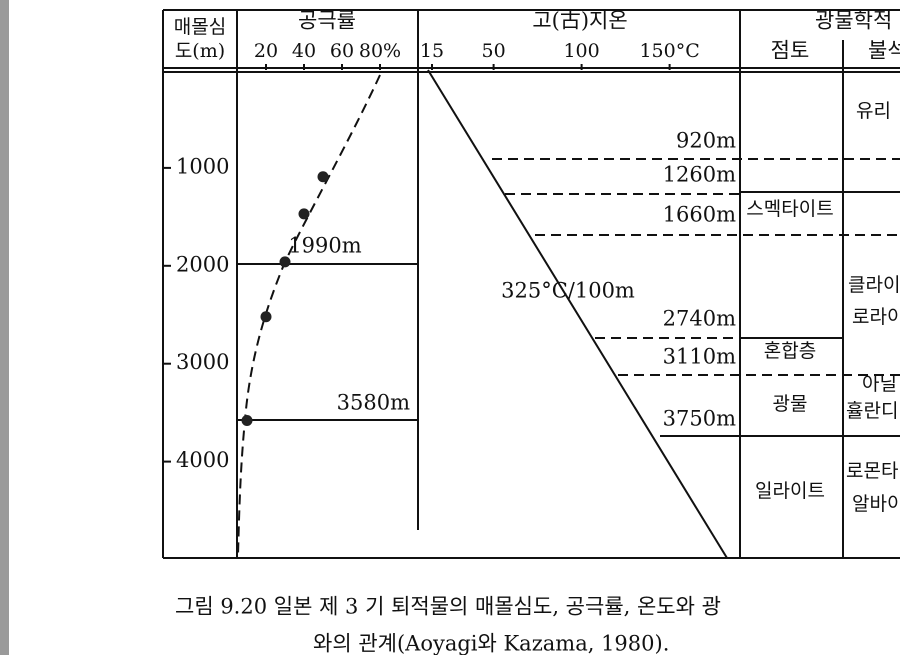  Describe the element at coordinates (342, 51) in the screenshot. I see `x-tick-label: 60` at that location.